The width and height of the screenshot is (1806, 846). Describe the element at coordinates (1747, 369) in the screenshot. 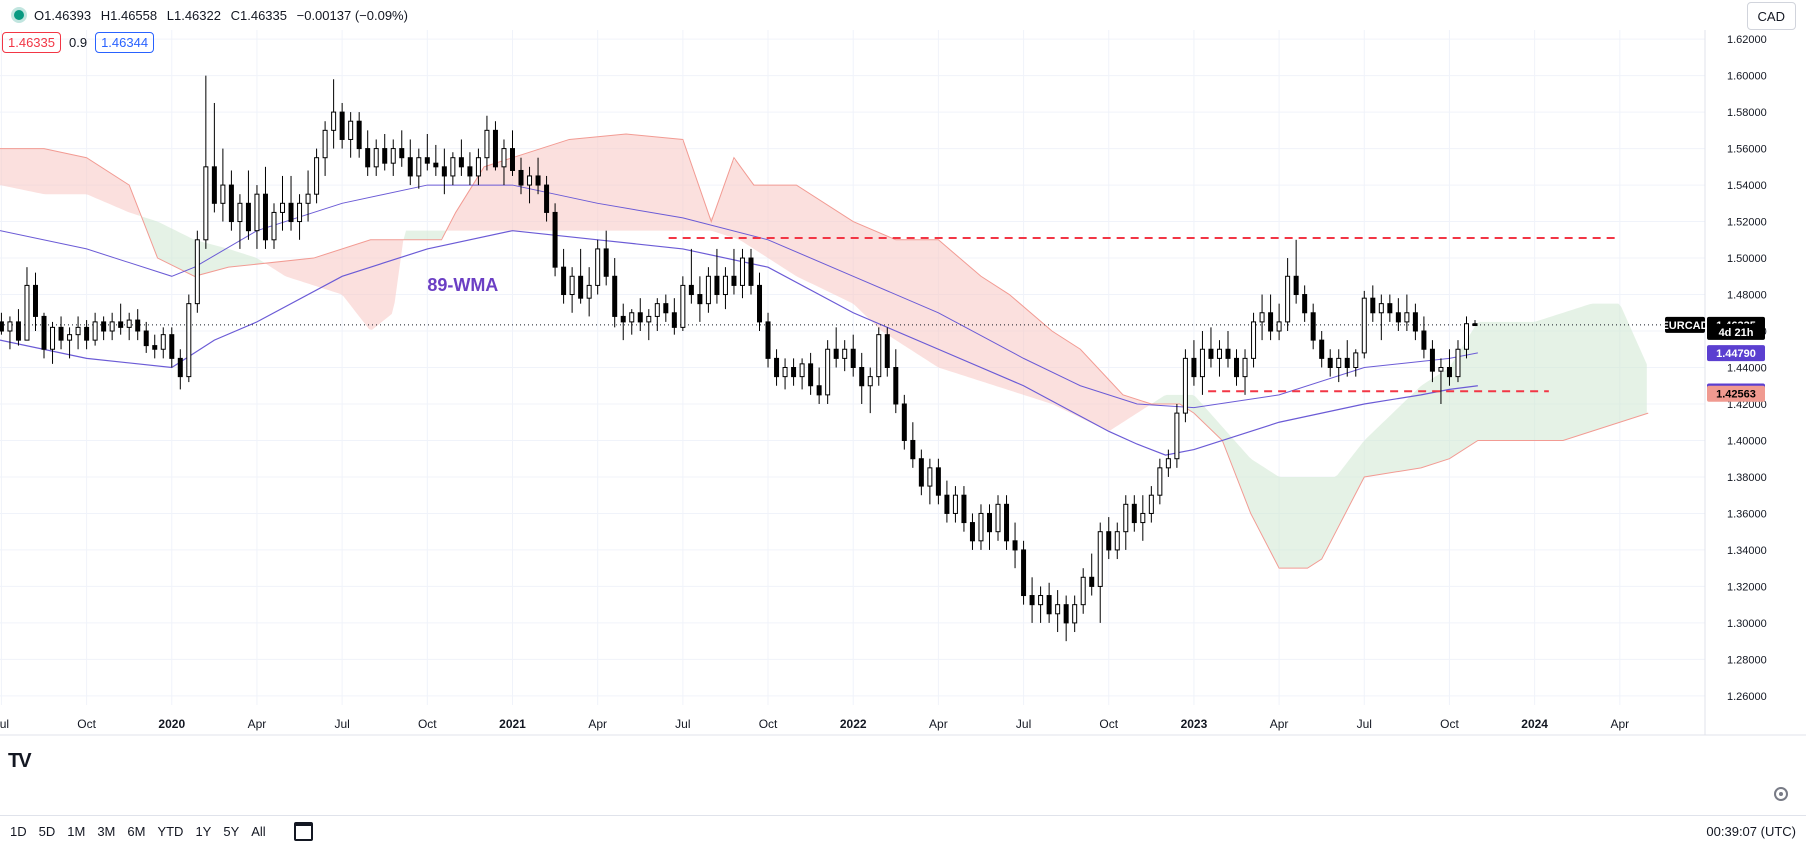

I see `y-tick-label: 1.44000` at that location.